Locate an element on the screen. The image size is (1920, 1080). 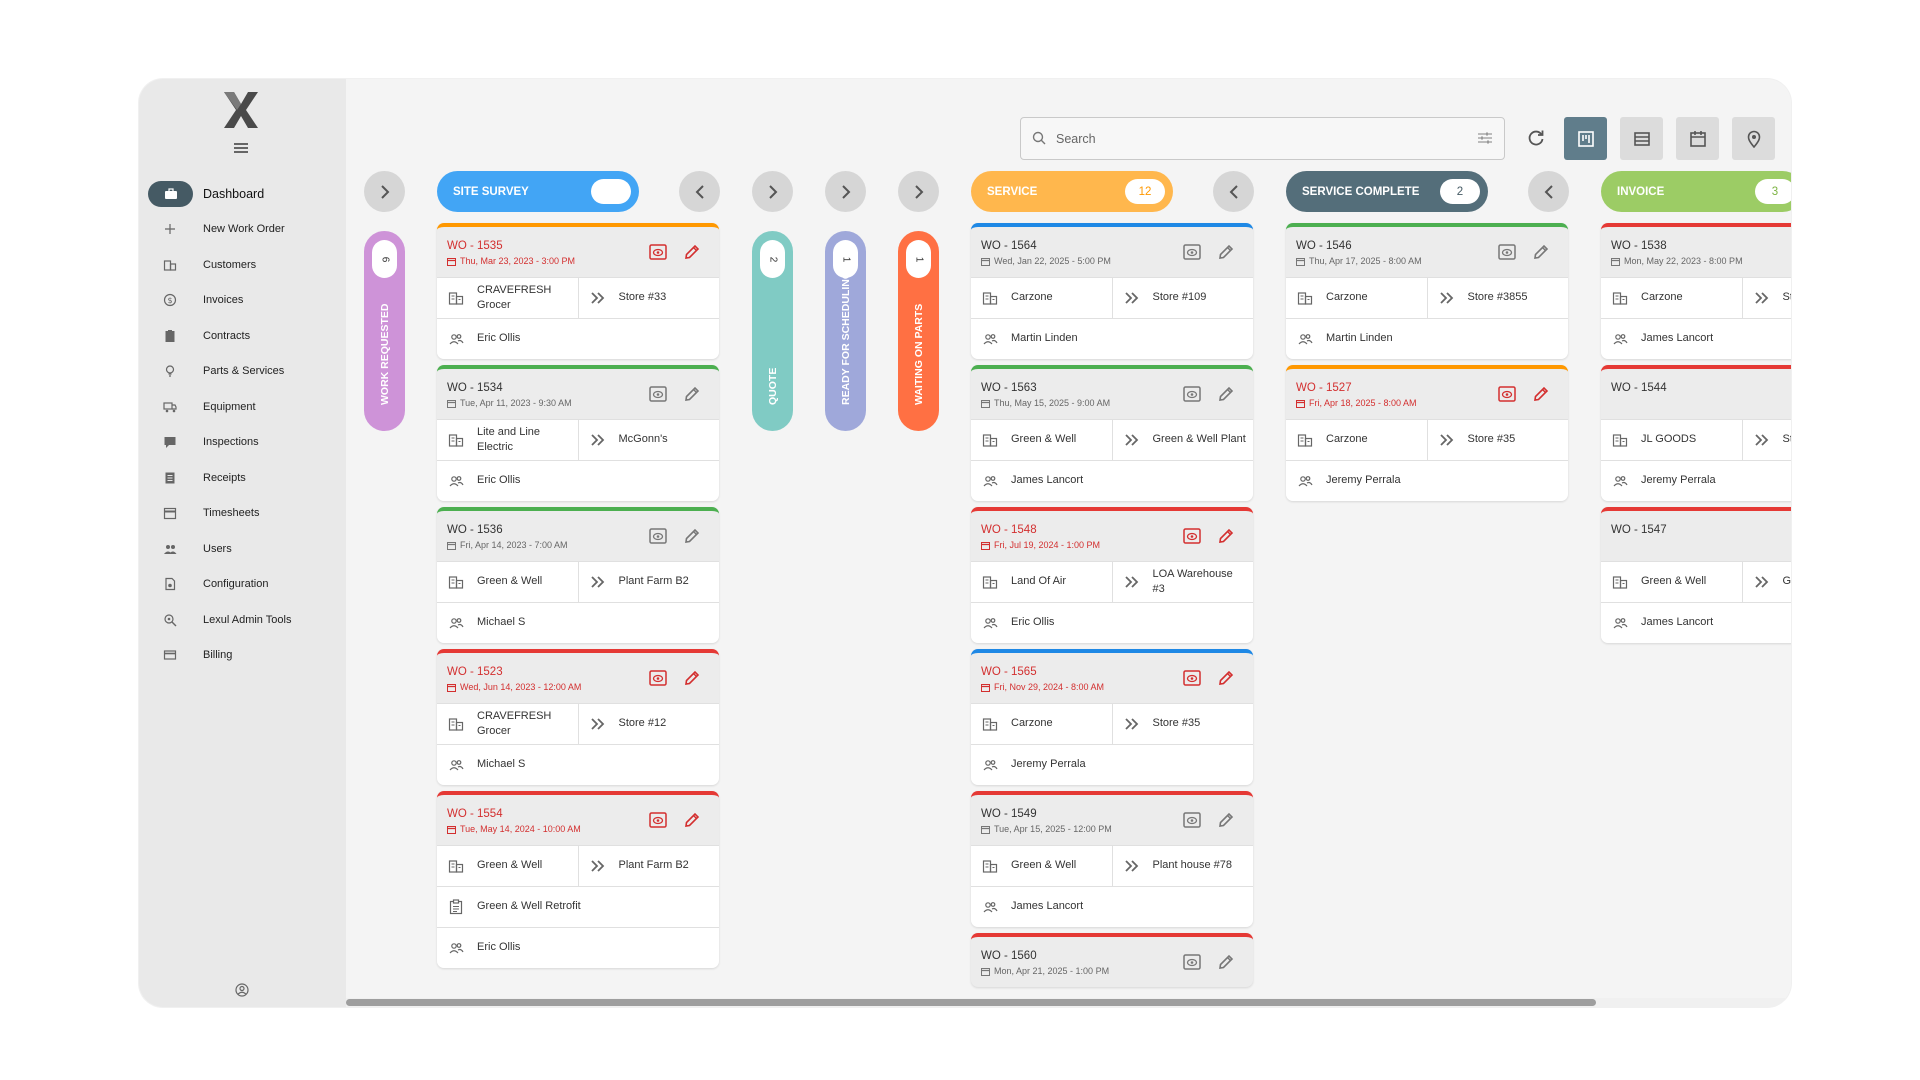
menu-toggle-icon is located at coordinates (241, 148).